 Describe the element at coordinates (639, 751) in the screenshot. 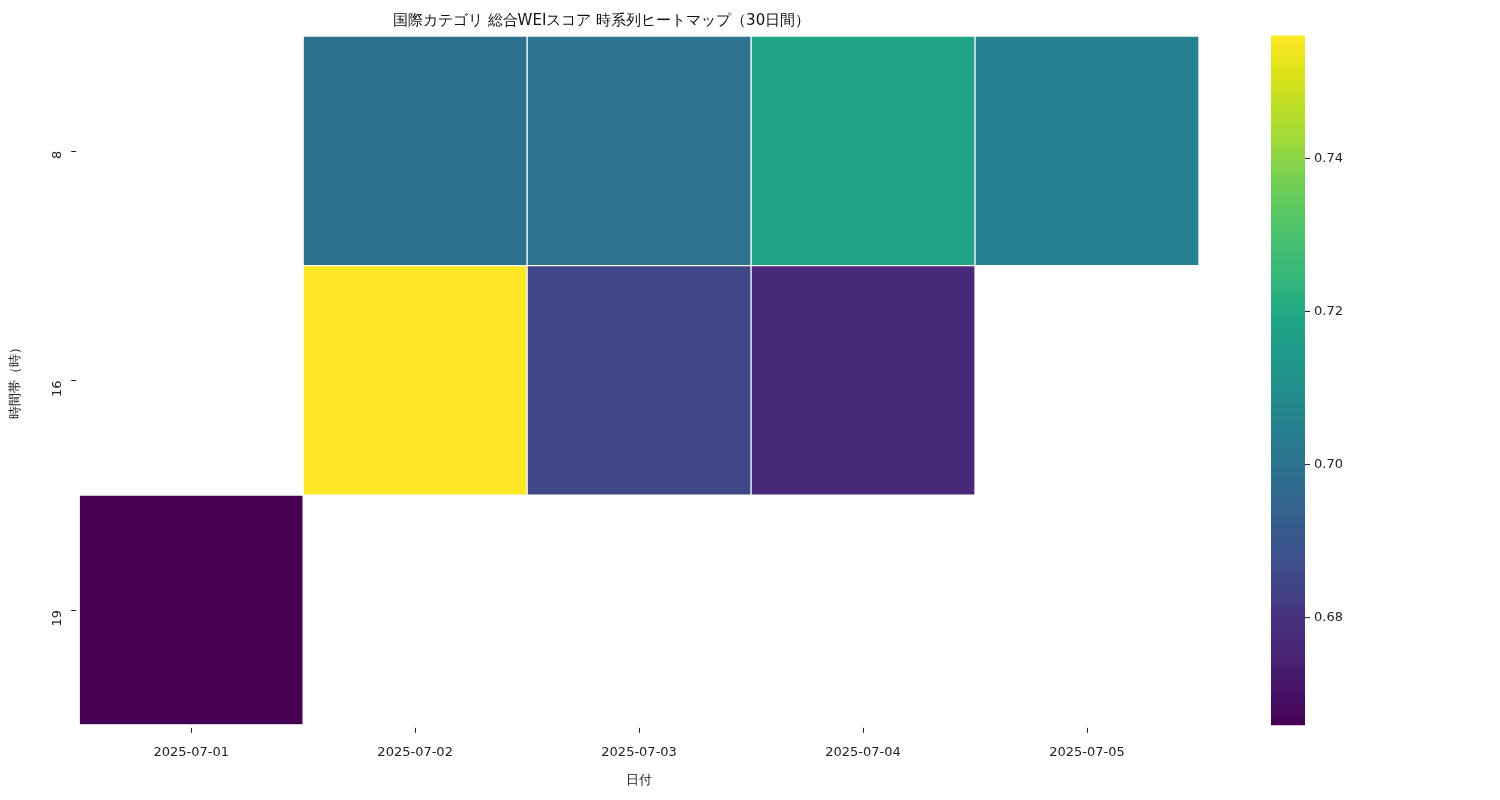

I see `x-tick-label: 2025-07-03` at that location.